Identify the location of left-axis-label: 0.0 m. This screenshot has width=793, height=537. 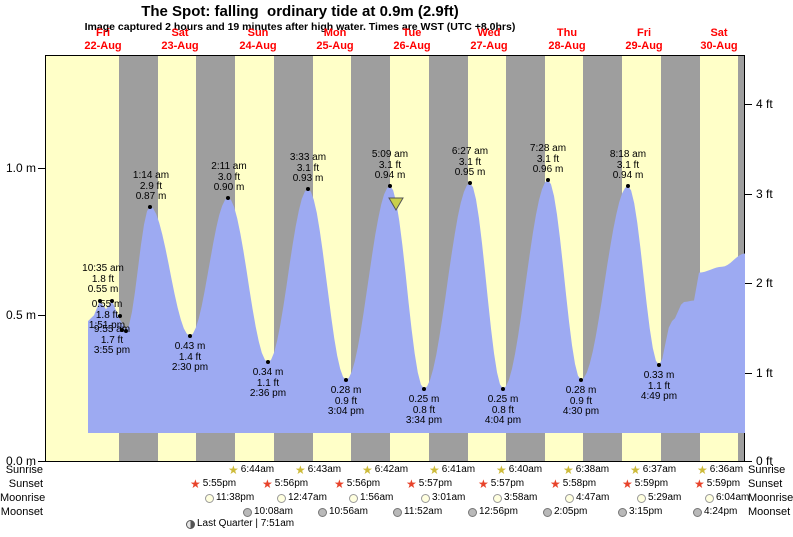
(20, 461).